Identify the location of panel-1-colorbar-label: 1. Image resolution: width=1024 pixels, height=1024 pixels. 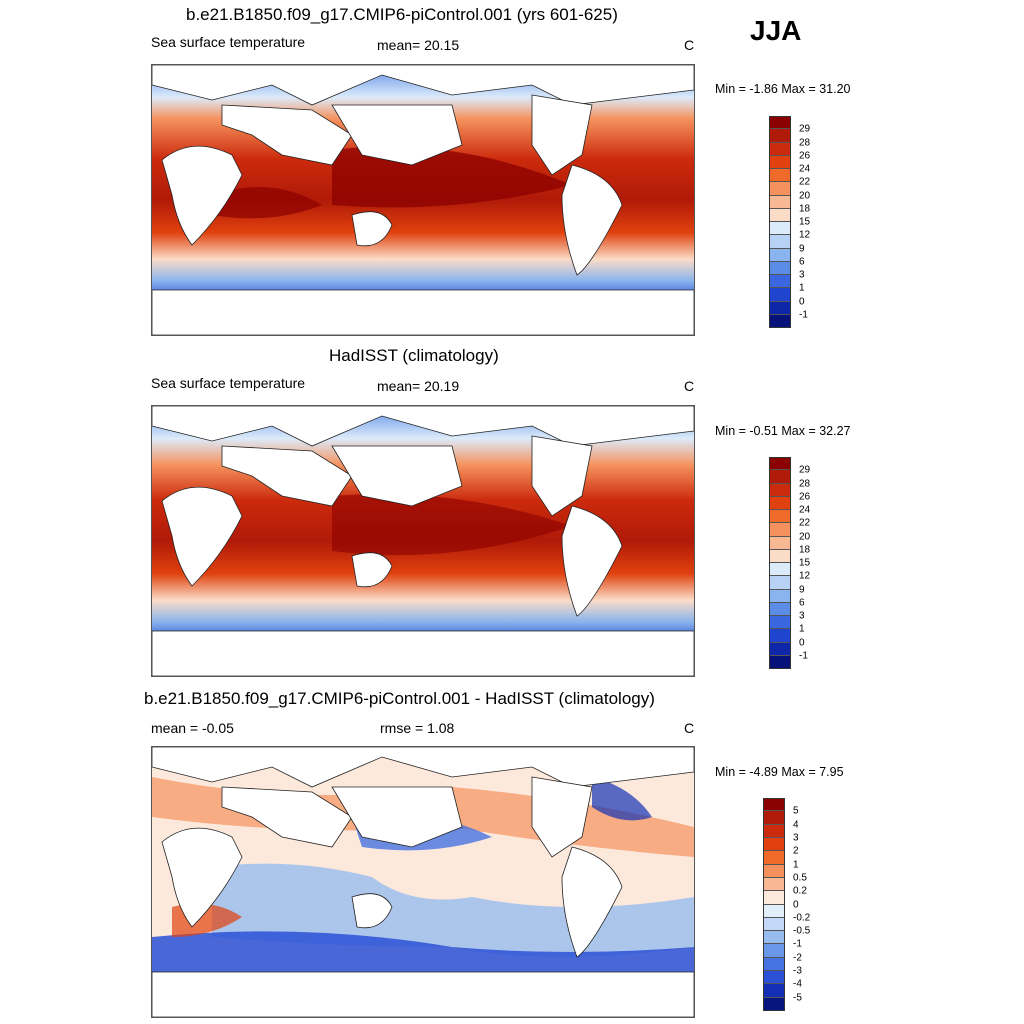
(802, 288).